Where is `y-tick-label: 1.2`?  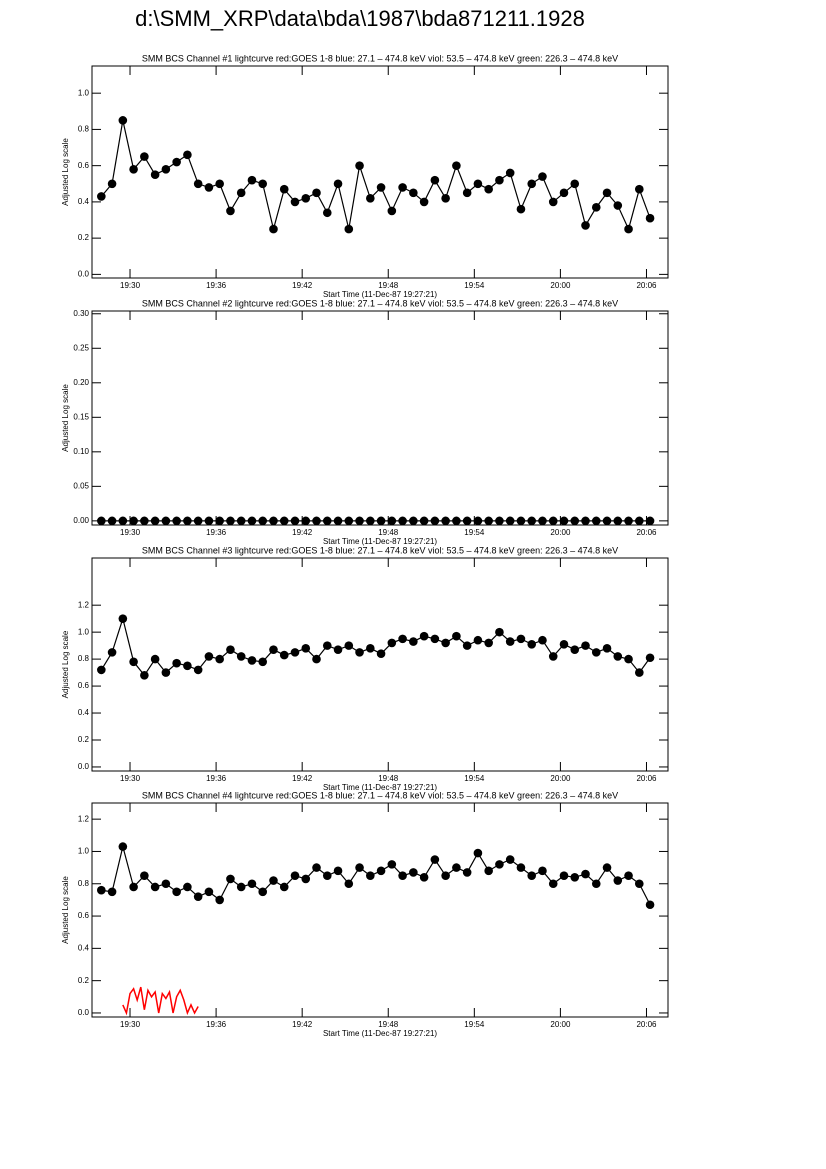 y-tick-label: 1.2 is located at coordinates (84, 818).